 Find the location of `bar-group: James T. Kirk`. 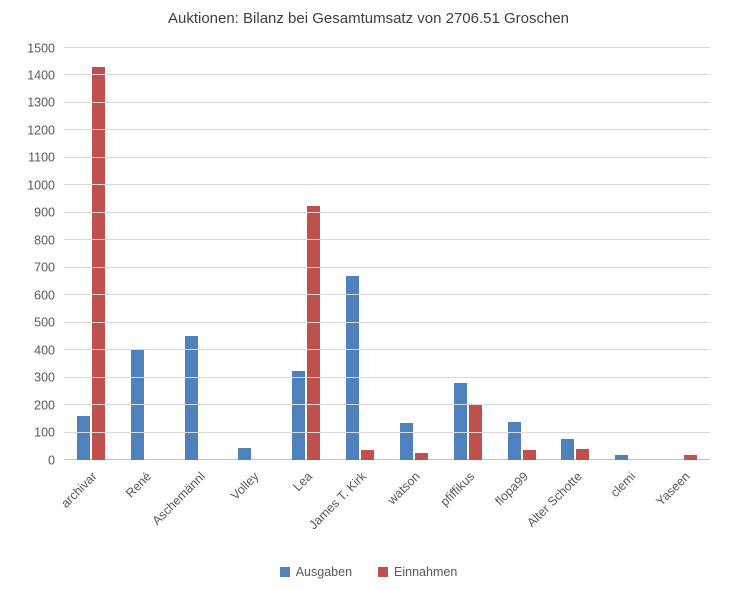

bar-group: James T. Kirk is located at coordinates (340, 290).